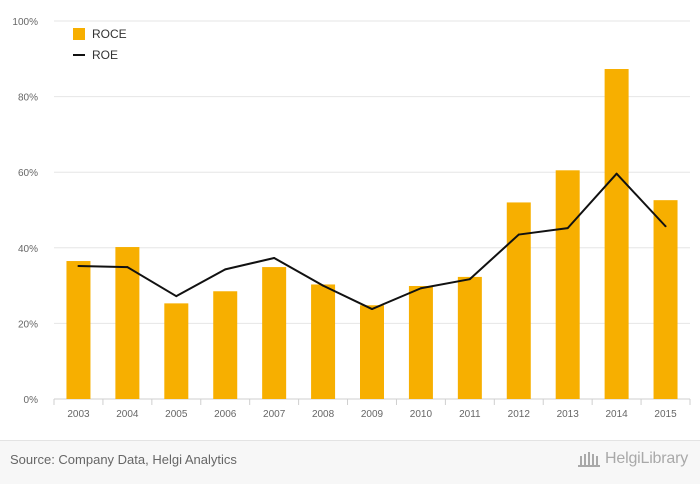 The width and height of the screenshot is (700, 484). Describe the element at coordinates (78, 265) in the screenshot. I see `point-roe-2003` at that location.